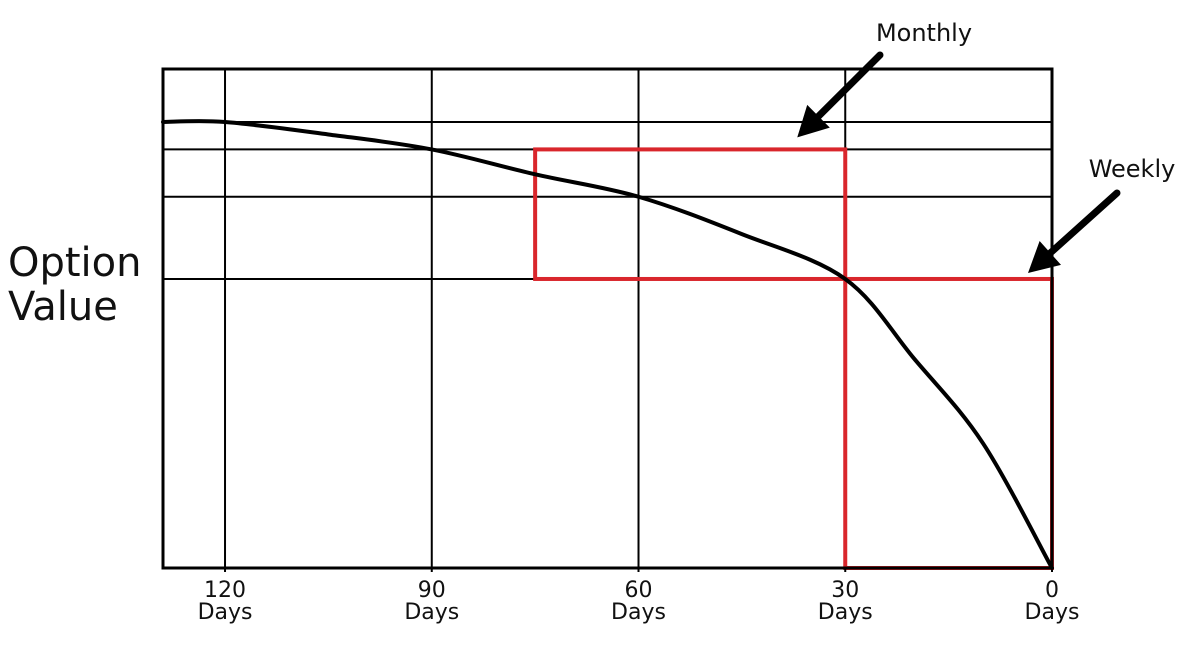 This screenshot has height=671, width=1194. I want to click on annotation-monthly-arrow, so click(840, 94).